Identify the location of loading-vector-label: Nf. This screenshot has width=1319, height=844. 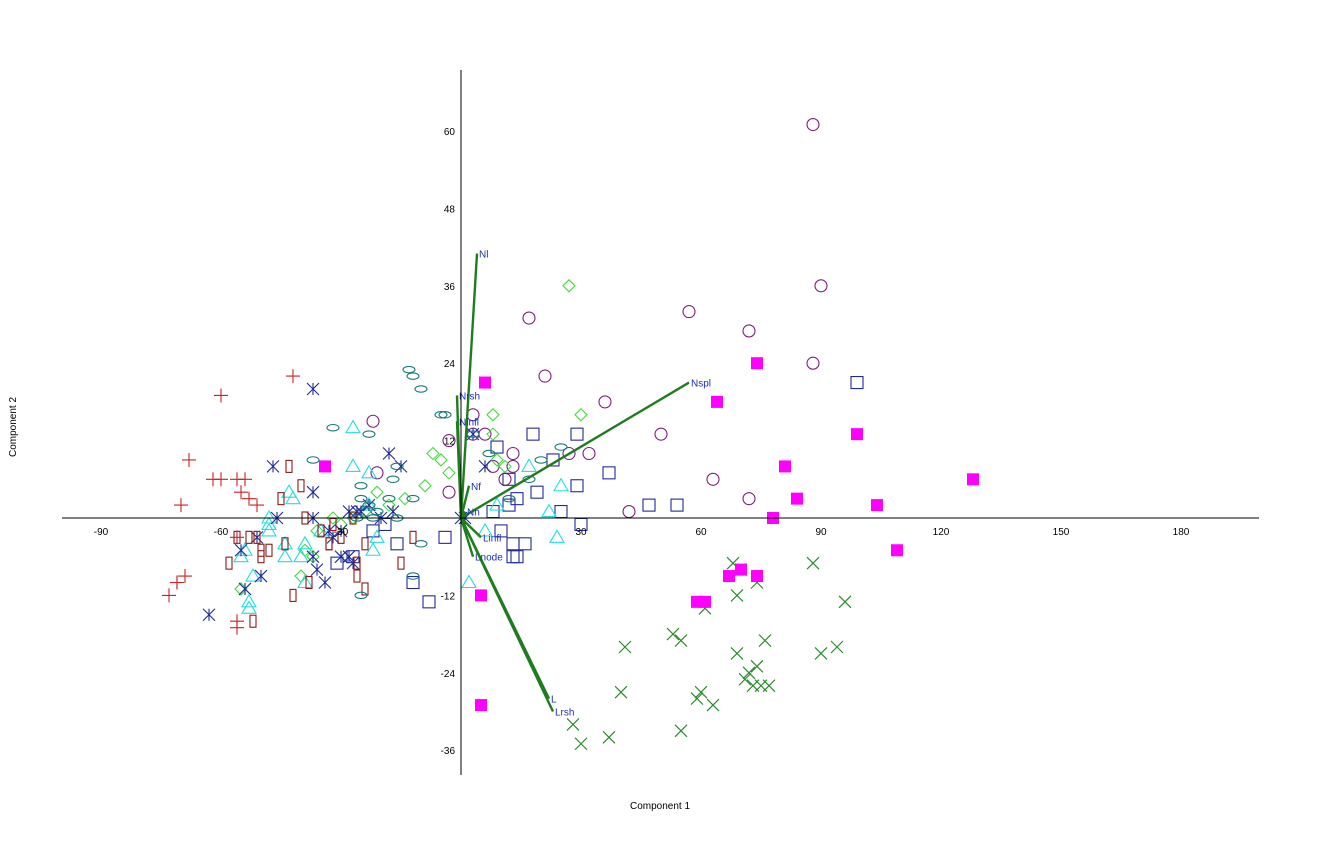
(476, 487).